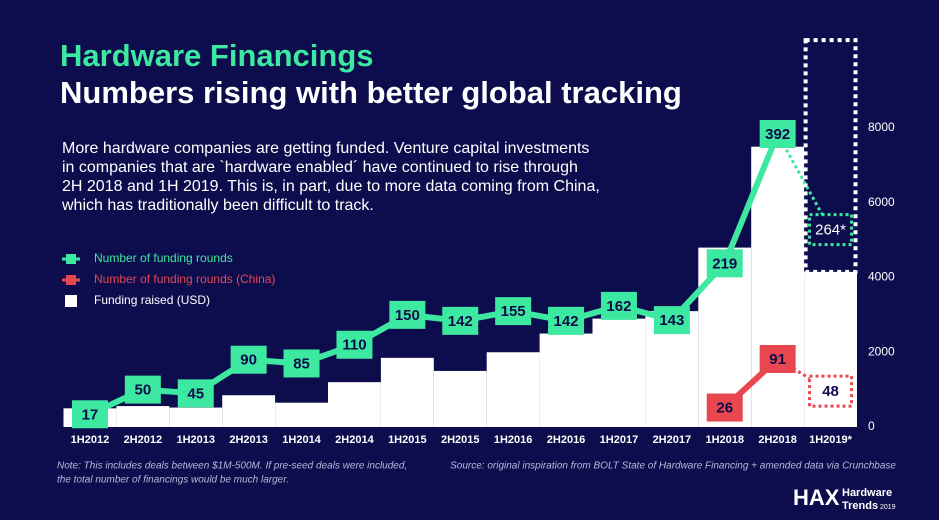 This screenshot has height=520, width=939. I want to click on point-label: 162, so click(618, 306).